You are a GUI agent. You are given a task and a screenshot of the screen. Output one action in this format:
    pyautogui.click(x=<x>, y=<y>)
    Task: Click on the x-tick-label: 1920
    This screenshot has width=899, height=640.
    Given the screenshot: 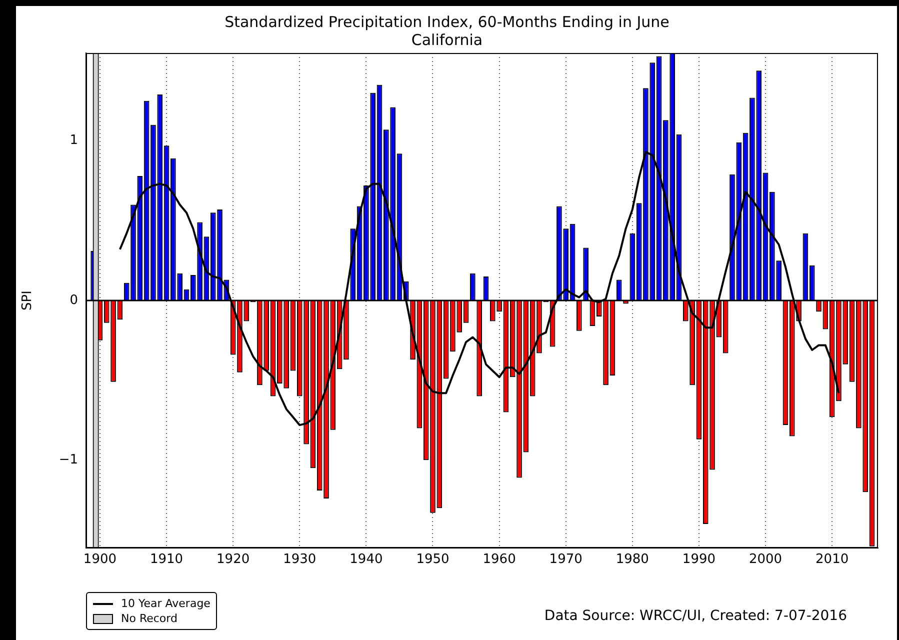 What is the action you would take?
    pyautogui.click(x=233, y=560)
    